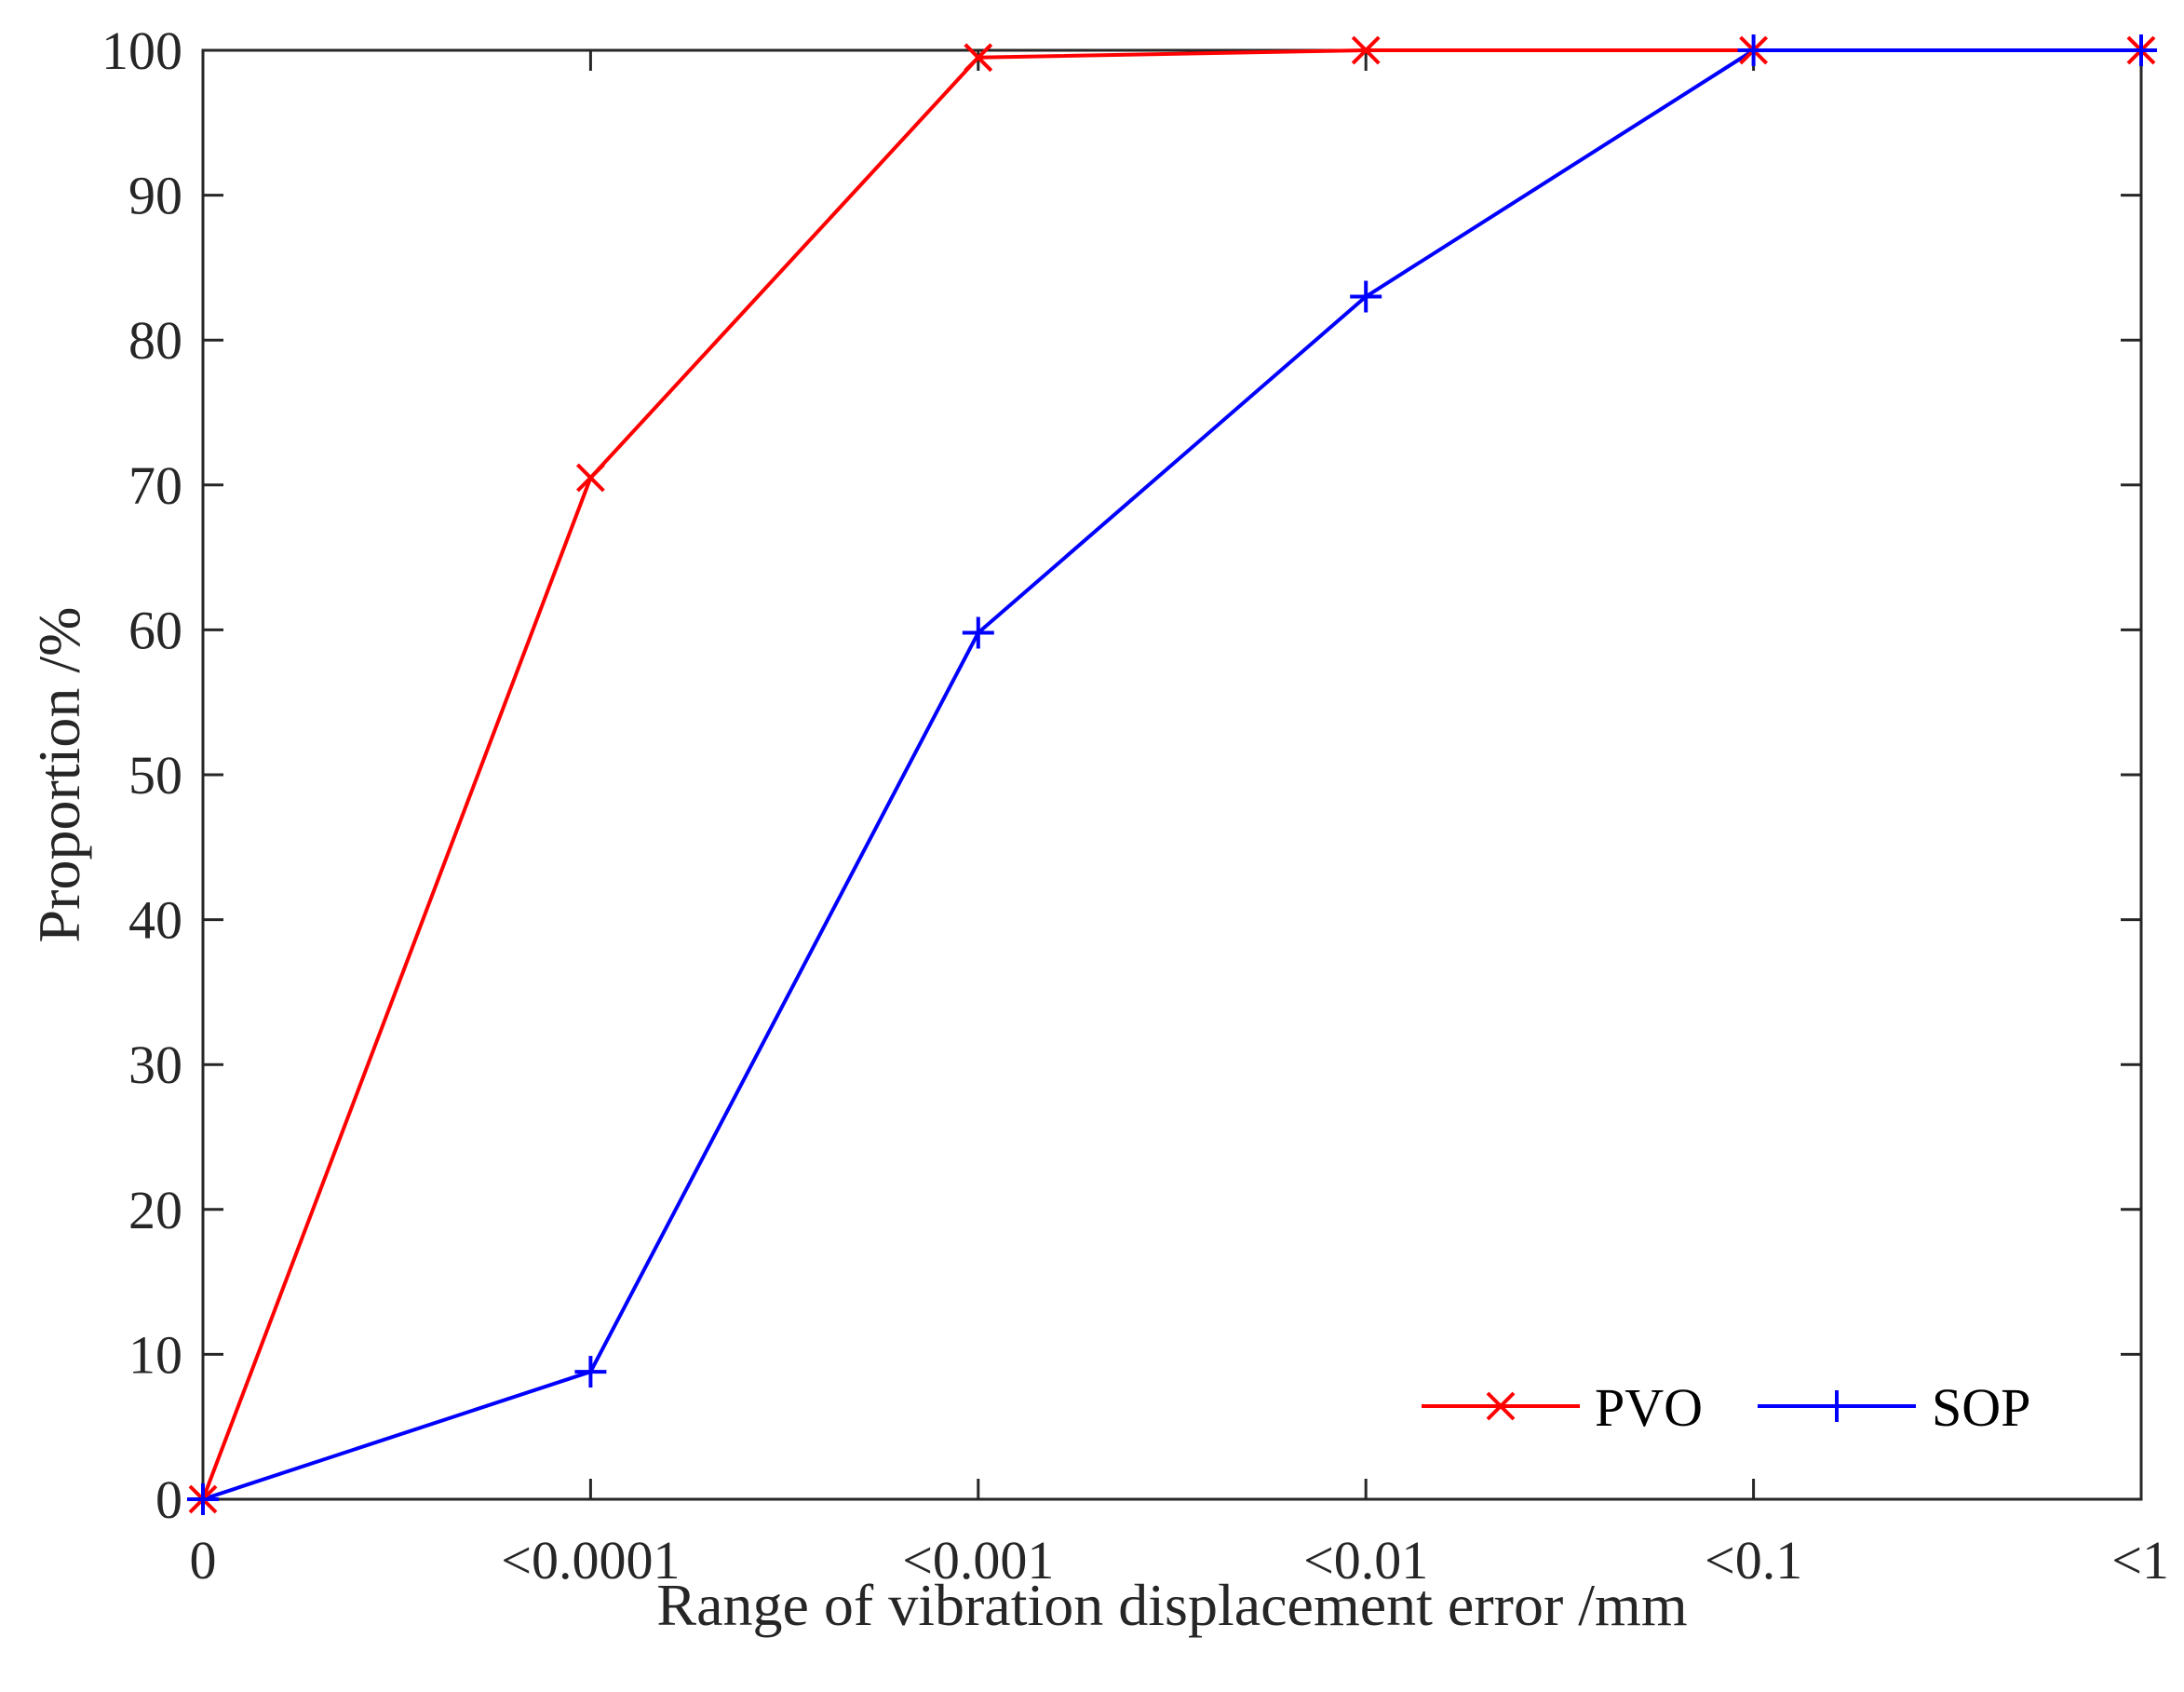 Image resolution: width=2184 pixels, height=1692 pixels. What do you see at coordinates (155, 1210) in the screenshot?
I see `y-tick-label: 20` at bounding box center [155, 1210].